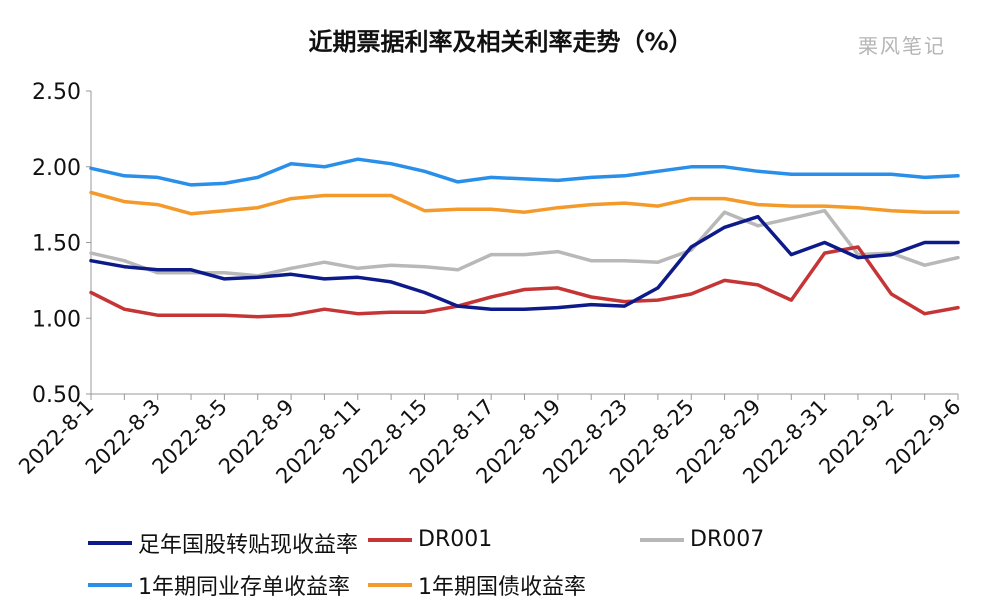  What do you see at coordinates (248, 545) in the screenshot?
I see `legend-label: 足年国股转贴现收益率` at bounding box center [248, 545].